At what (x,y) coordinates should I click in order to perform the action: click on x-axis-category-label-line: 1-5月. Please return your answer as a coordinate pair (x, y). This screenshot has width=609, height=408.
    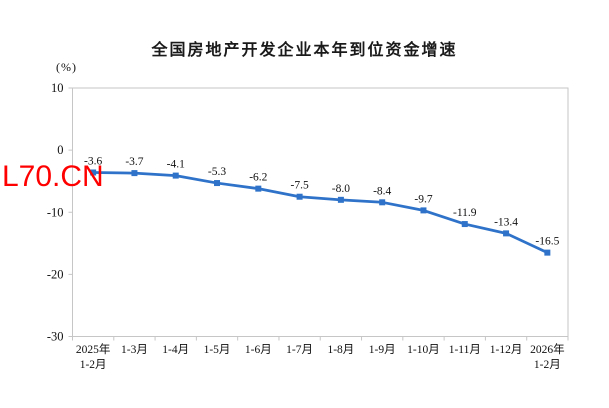
    Looking at the image, I should click on (217, 350).